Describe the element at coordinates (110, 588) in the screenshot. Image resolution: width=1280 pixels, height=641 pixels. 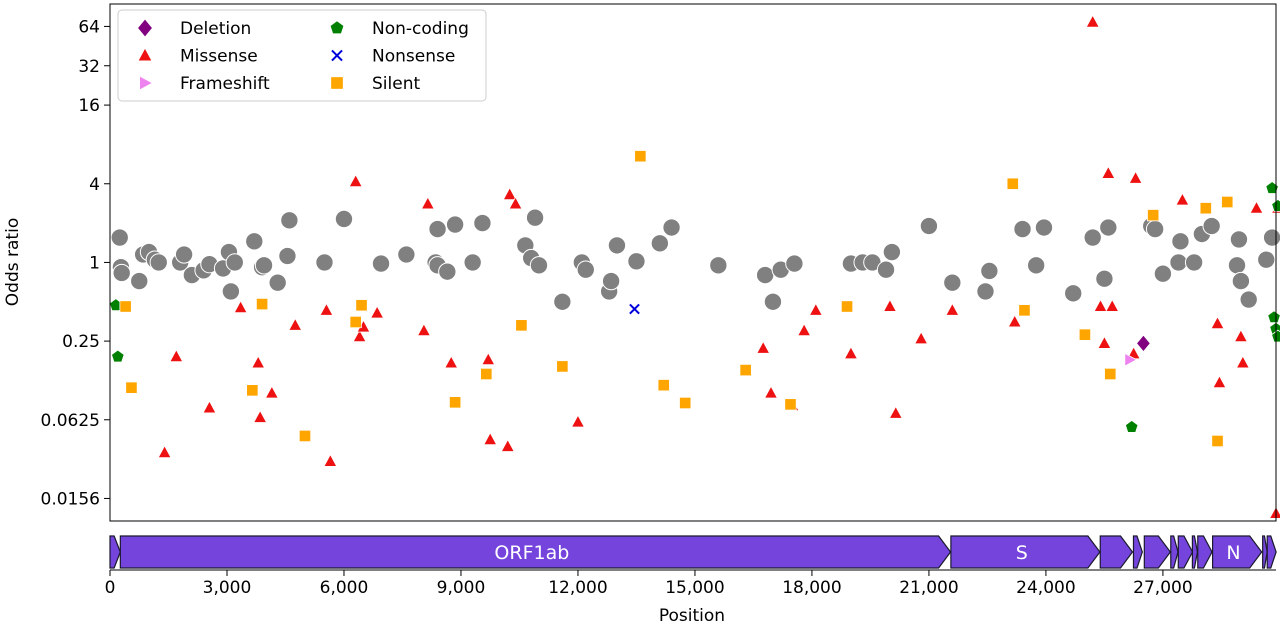
I see `x-tick-label: 0` at that location.